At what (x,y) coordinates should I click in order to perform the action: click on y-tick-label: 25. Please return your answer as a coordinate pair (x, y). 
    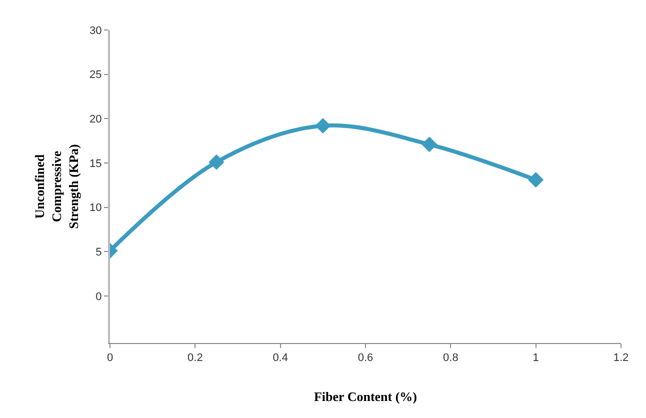
    Looking at the image, I should click on (96, 75).